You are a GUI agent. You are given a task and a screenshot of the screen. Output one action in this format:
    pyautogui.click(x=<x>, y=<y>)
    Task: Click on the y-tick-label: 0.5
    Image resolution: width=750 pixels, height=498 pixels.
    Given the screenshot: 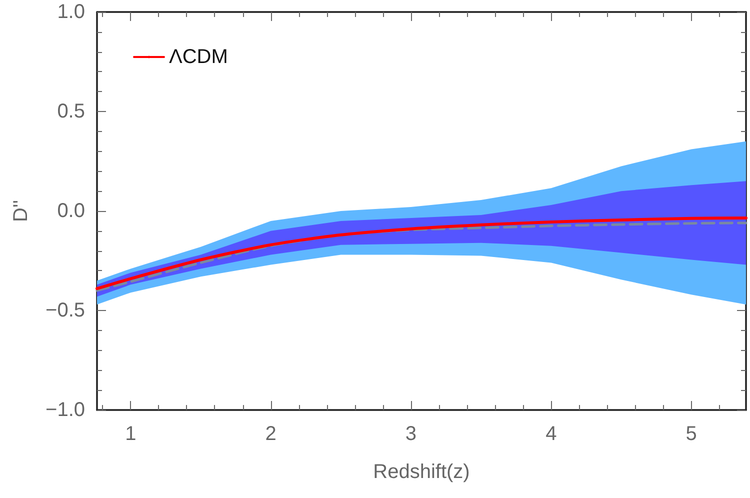 What is the action you would take?
    pyautogui.click(x=71, y=111)
    